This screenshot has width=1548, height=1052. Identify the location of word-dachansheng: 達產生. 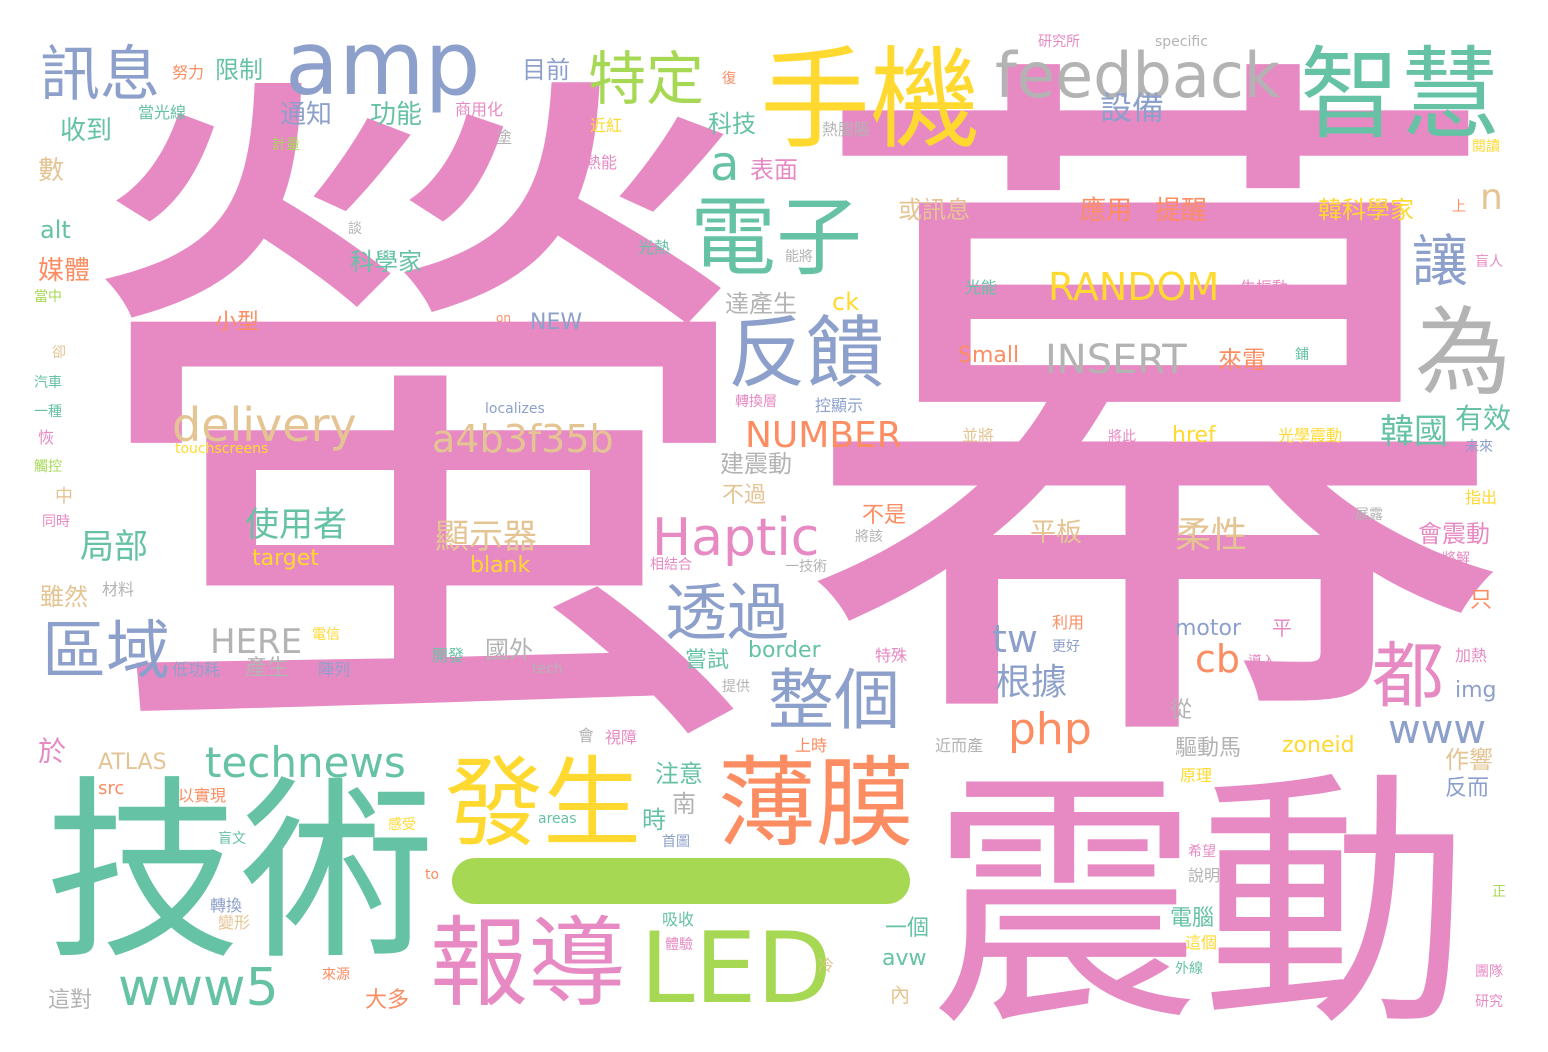
(761, 304).